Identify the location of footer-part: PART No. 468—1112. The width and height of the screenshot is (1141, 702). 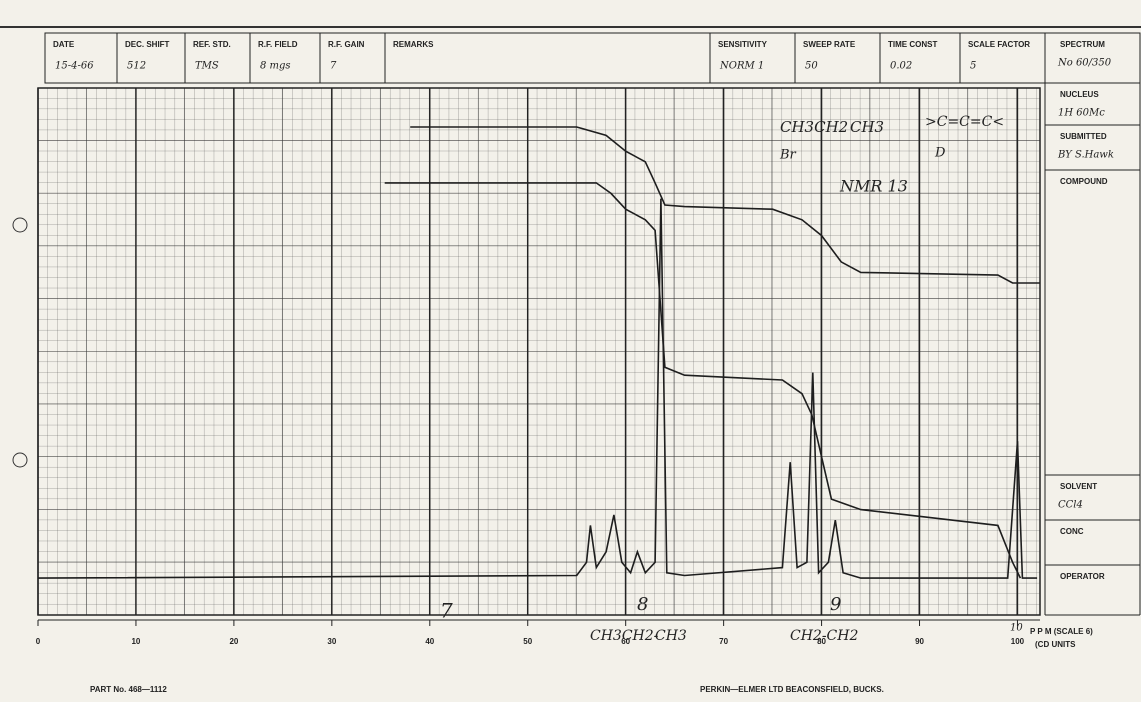
(128, 689).